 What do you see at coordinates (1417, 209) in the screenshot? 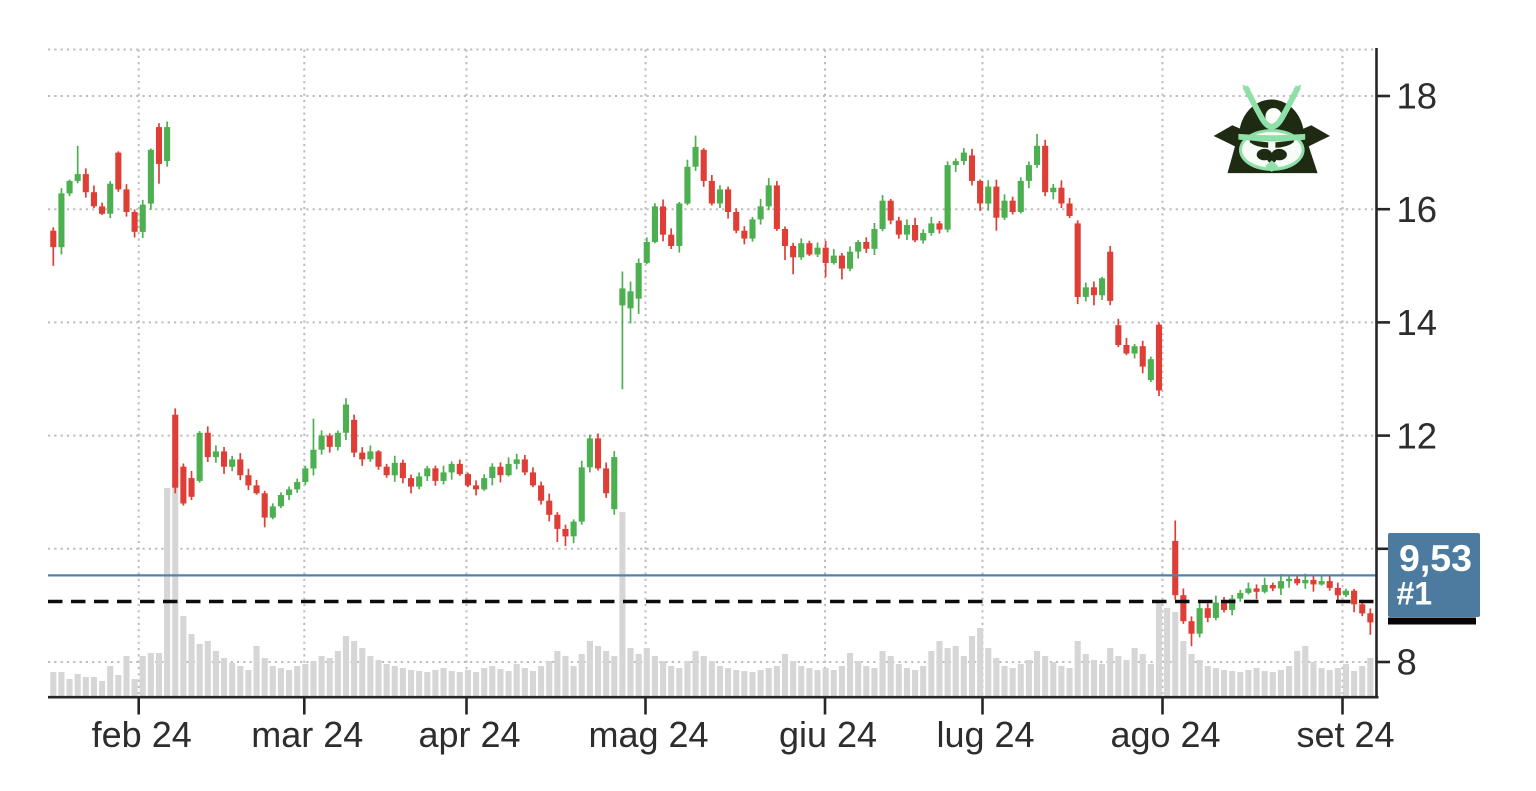
I see `svg-text: 16` at bounding box center [1417, 209].